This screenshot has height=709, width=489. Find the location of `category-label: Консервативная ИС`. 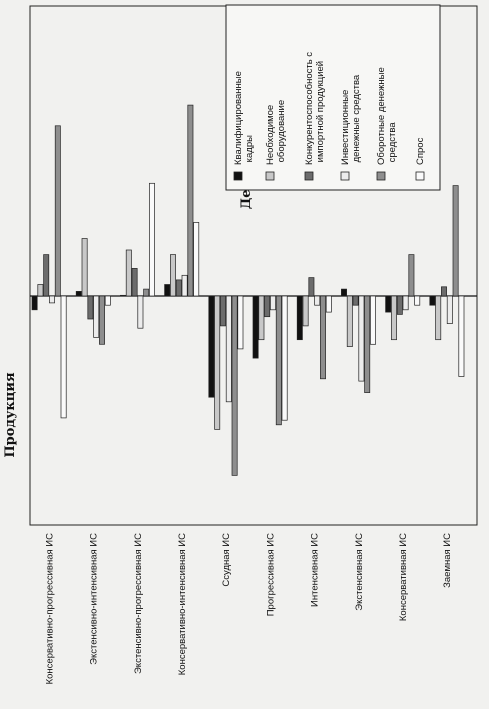

category-label: Консервативная ИС is located at coordinates (403, 577).